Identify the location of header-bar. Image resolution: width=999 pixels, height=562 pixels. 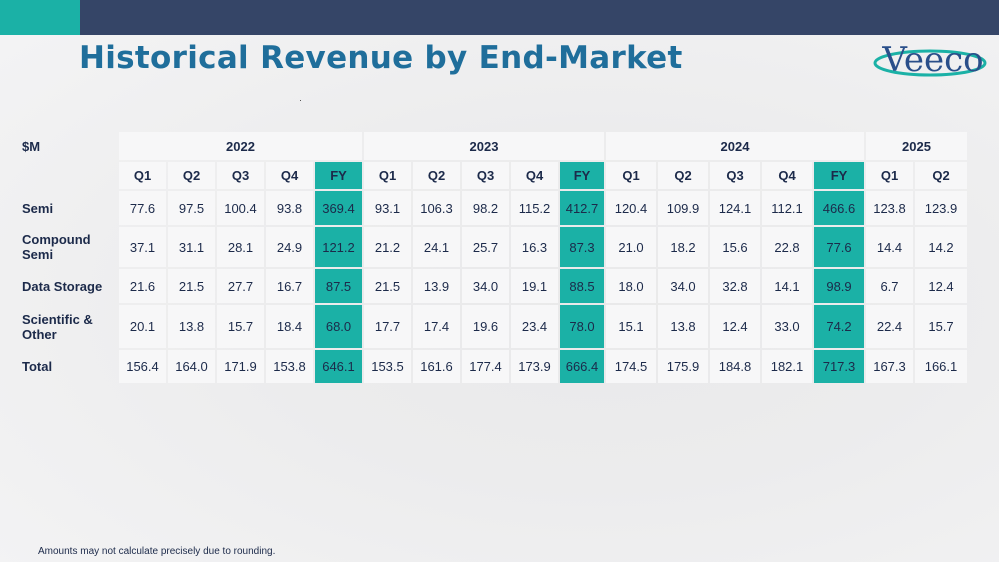
(539, 17).